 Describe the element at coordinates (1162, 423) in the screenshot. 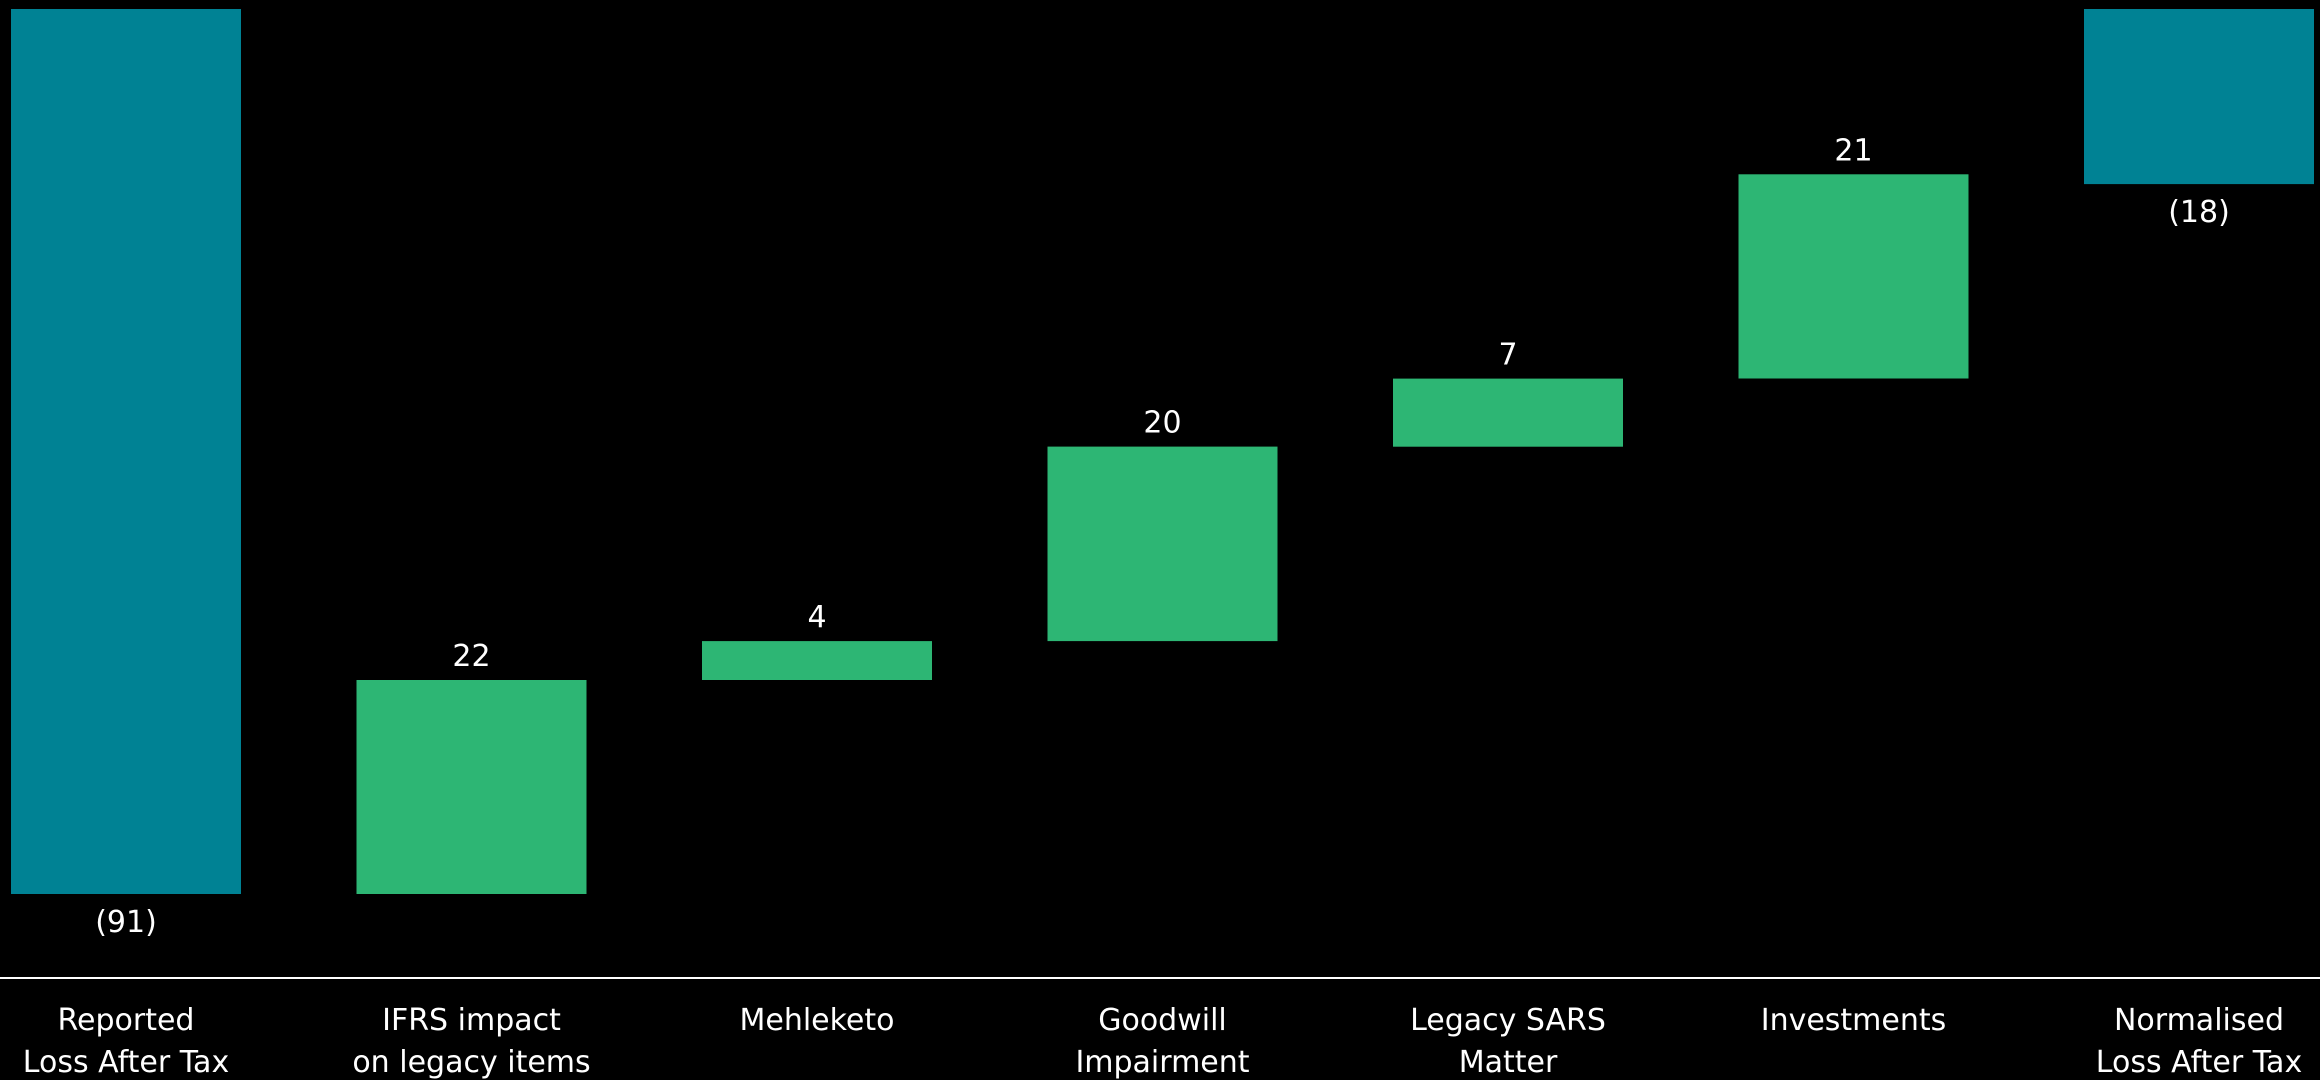

I see `data-label-3: 20` at that location.